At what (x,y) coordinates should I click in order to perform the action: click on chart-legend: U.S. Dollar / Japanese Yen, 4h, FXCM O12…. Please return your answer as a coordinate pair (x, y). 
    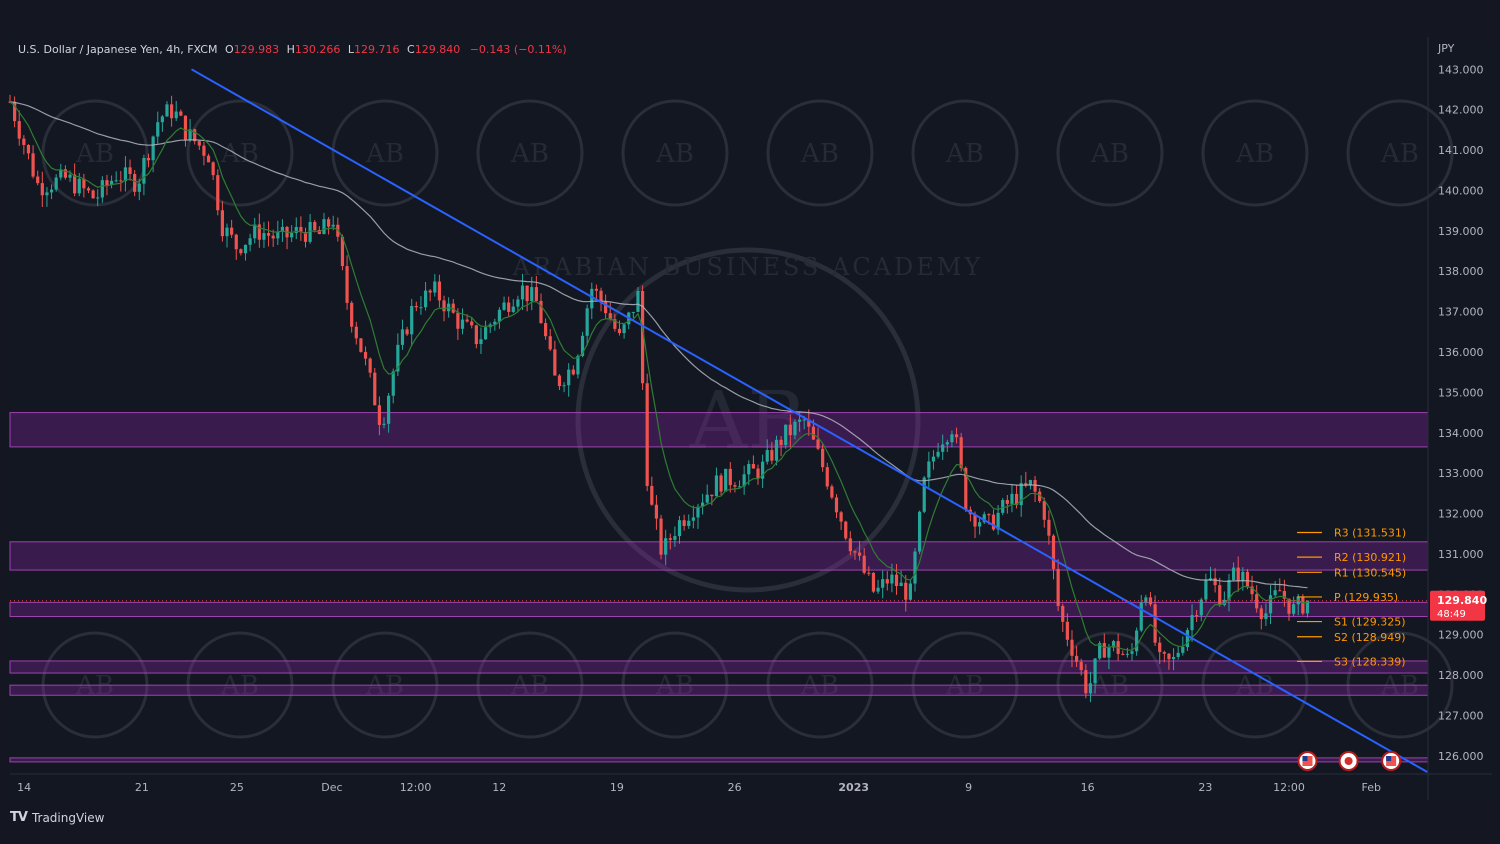
    Looking at the image, I should click on (292, 49).